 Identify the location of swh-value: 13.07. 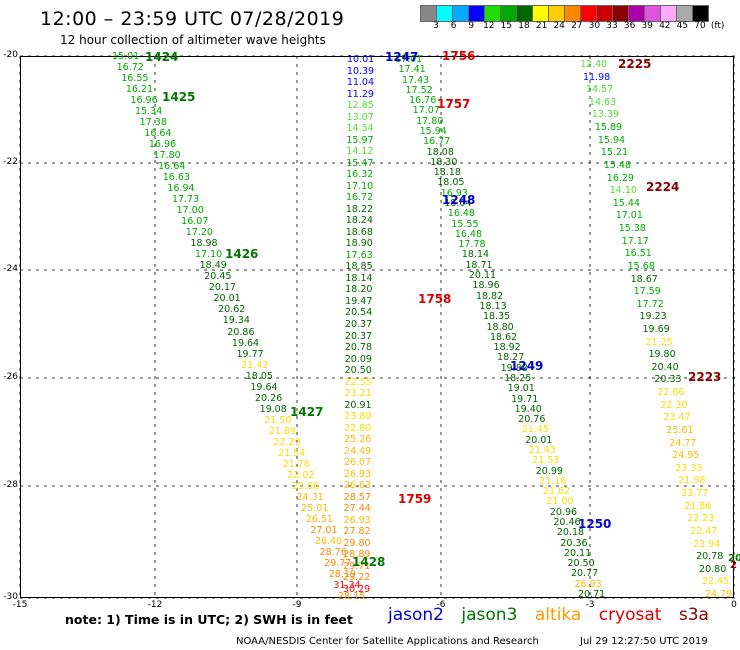
(360, 117).